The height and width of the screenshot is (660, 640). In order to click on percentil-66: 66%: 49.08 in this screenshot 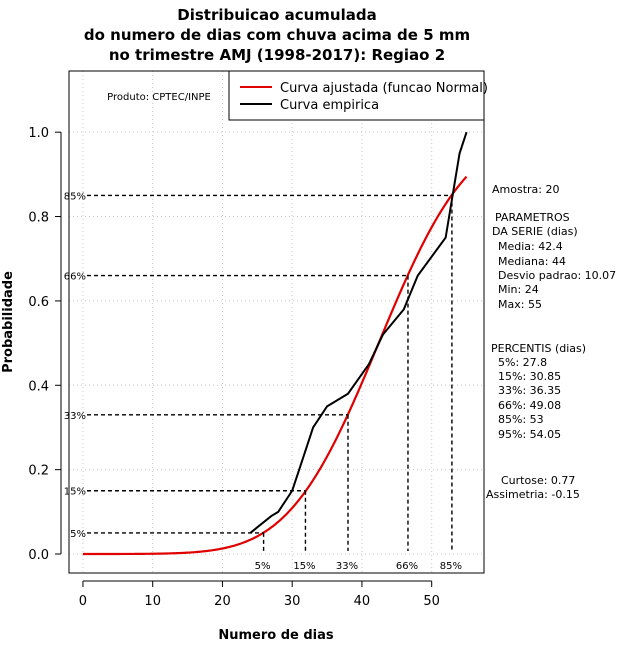, I will do `click(529, 405)`.